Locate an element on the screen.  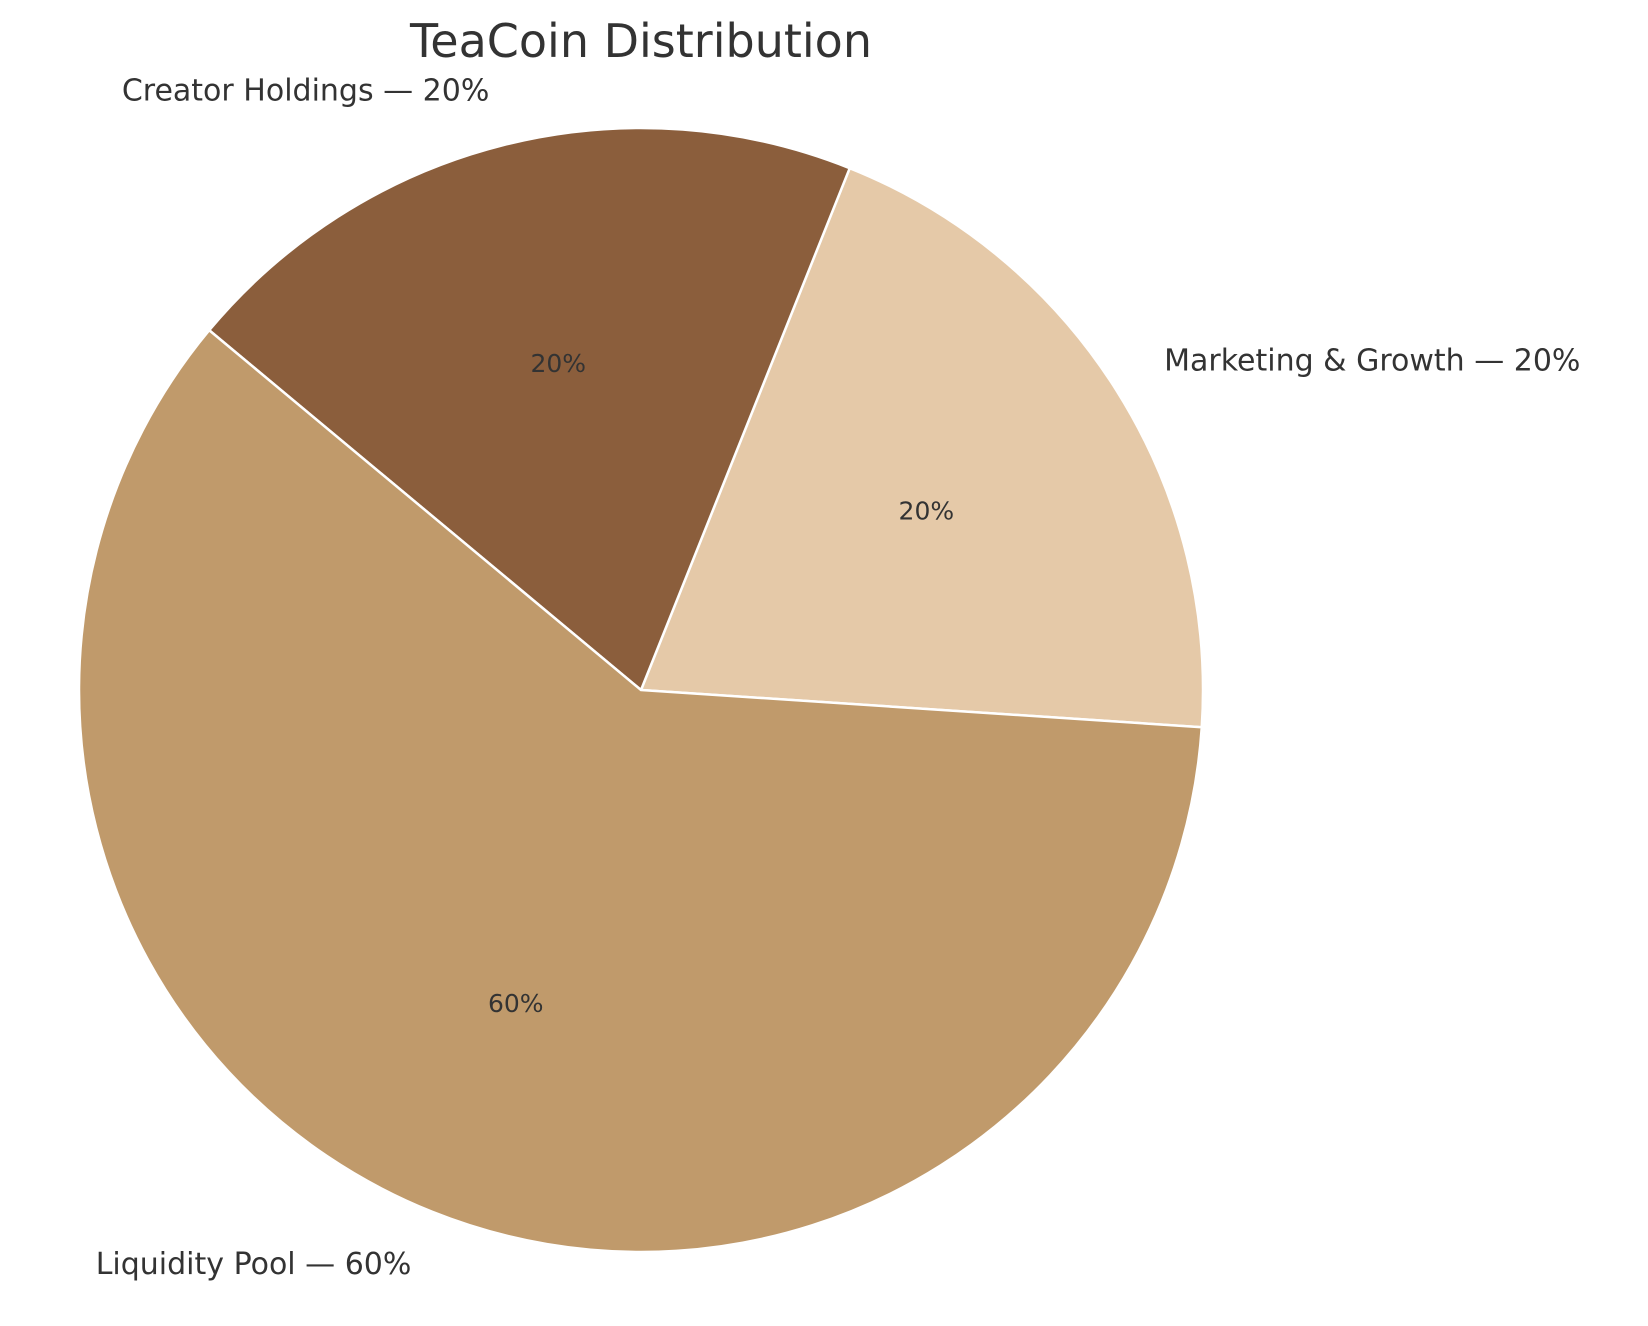
slice-category-label: Marketing & Growth — 20% is located at coordinates (1372, 361).